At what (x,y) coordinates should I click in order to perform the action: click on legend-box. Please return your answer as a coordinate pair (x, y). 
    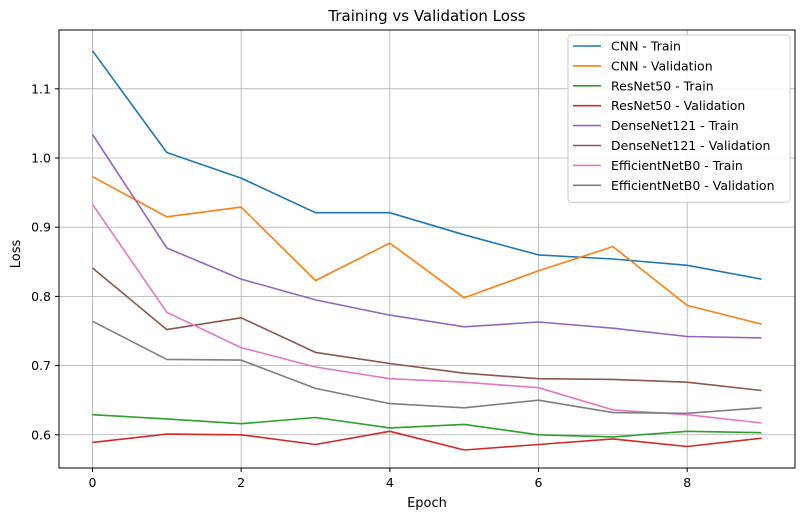
    Looking at the image, I should click on (679, 118).